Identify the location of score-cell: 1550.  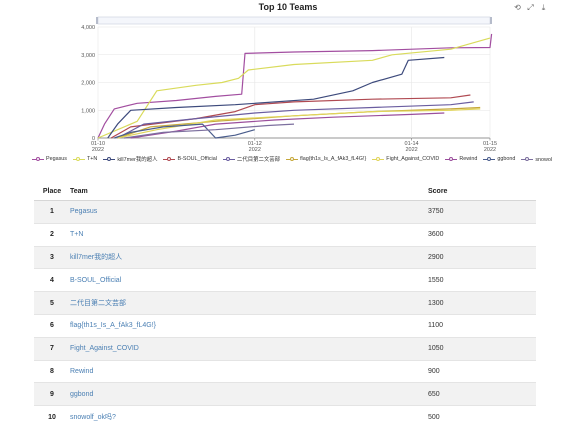
(482, 280).